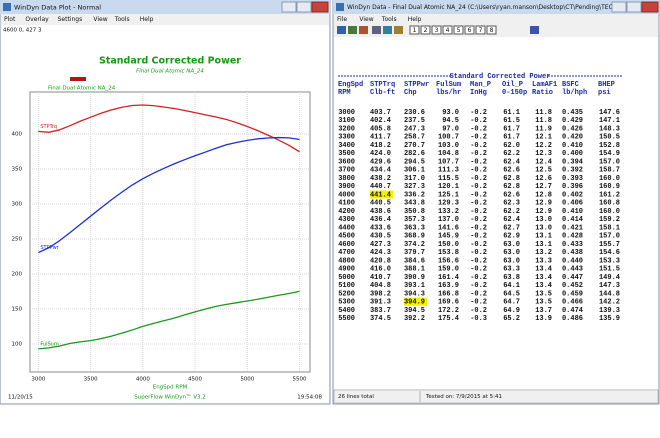 The width and height of the screenshot is (660, 438). I want to click on table-cell: 154.6, so click(609, 253).